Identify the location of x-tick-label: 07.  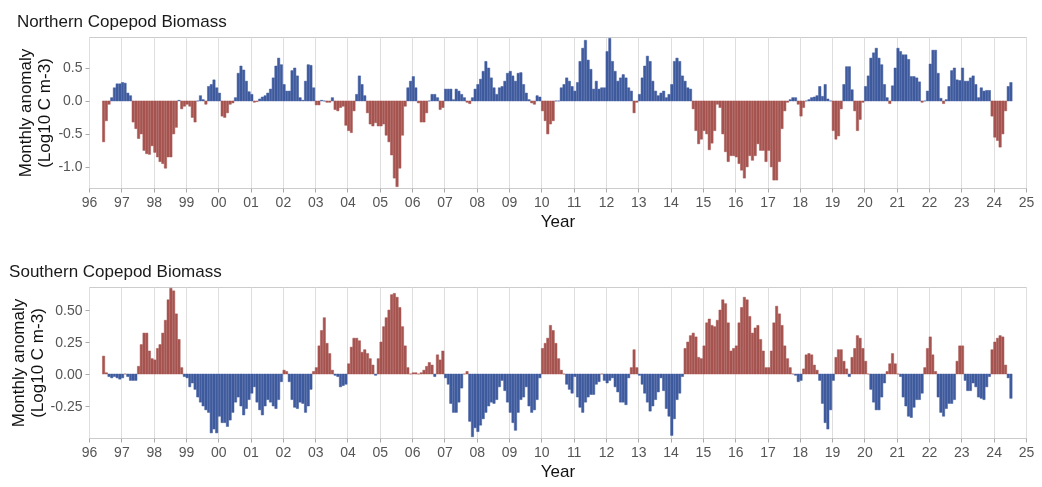
(445, 451).